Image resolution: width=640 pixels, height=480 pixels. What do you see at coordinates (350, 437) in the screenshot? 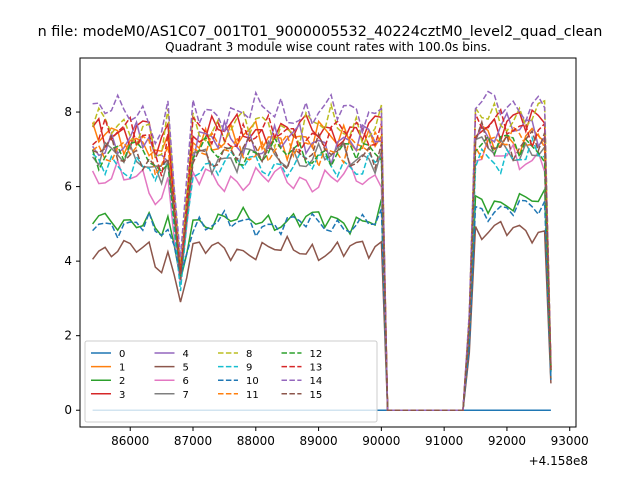
I see `x-axis: 86000 87000 88000 89000 90000 91000 92000 93000` at bounding box center [350, 437].